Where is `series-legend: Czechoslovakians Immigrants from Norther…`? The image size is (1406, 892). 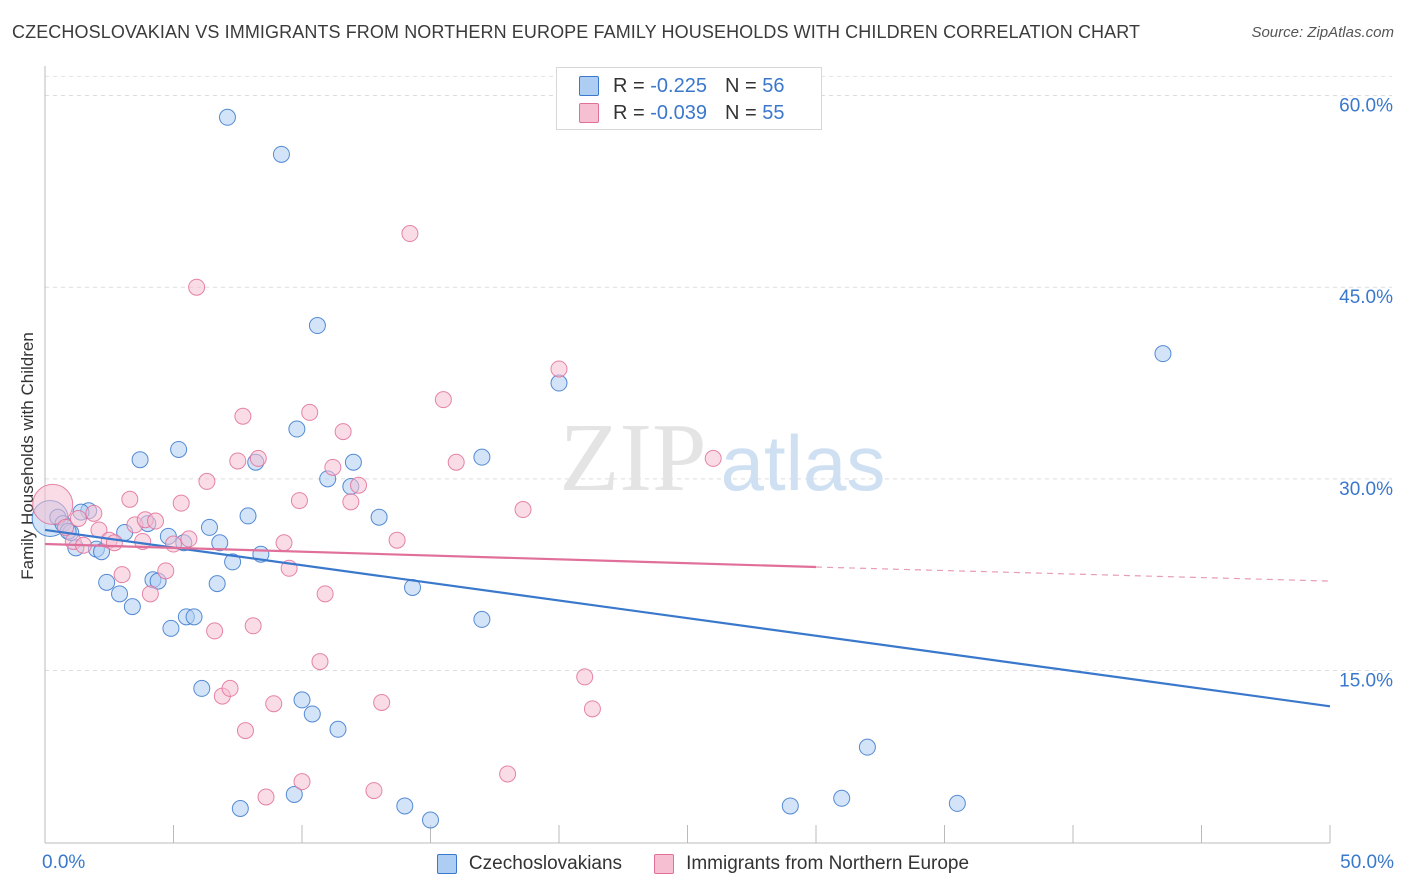
series-legend: Czechoslovakians Immigrants from Norther… is located at coordinates (703, 864).